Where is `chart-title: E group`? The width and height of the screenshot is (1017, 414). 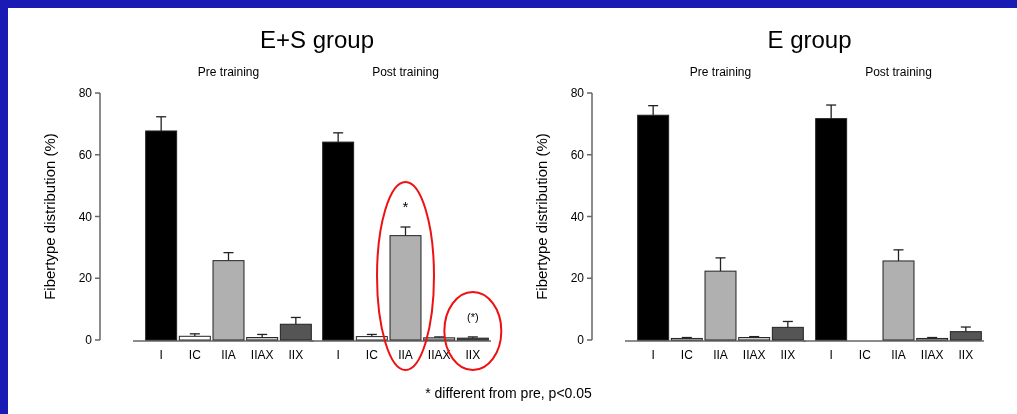
chart-title: E group is located at coordinates (809, 39).